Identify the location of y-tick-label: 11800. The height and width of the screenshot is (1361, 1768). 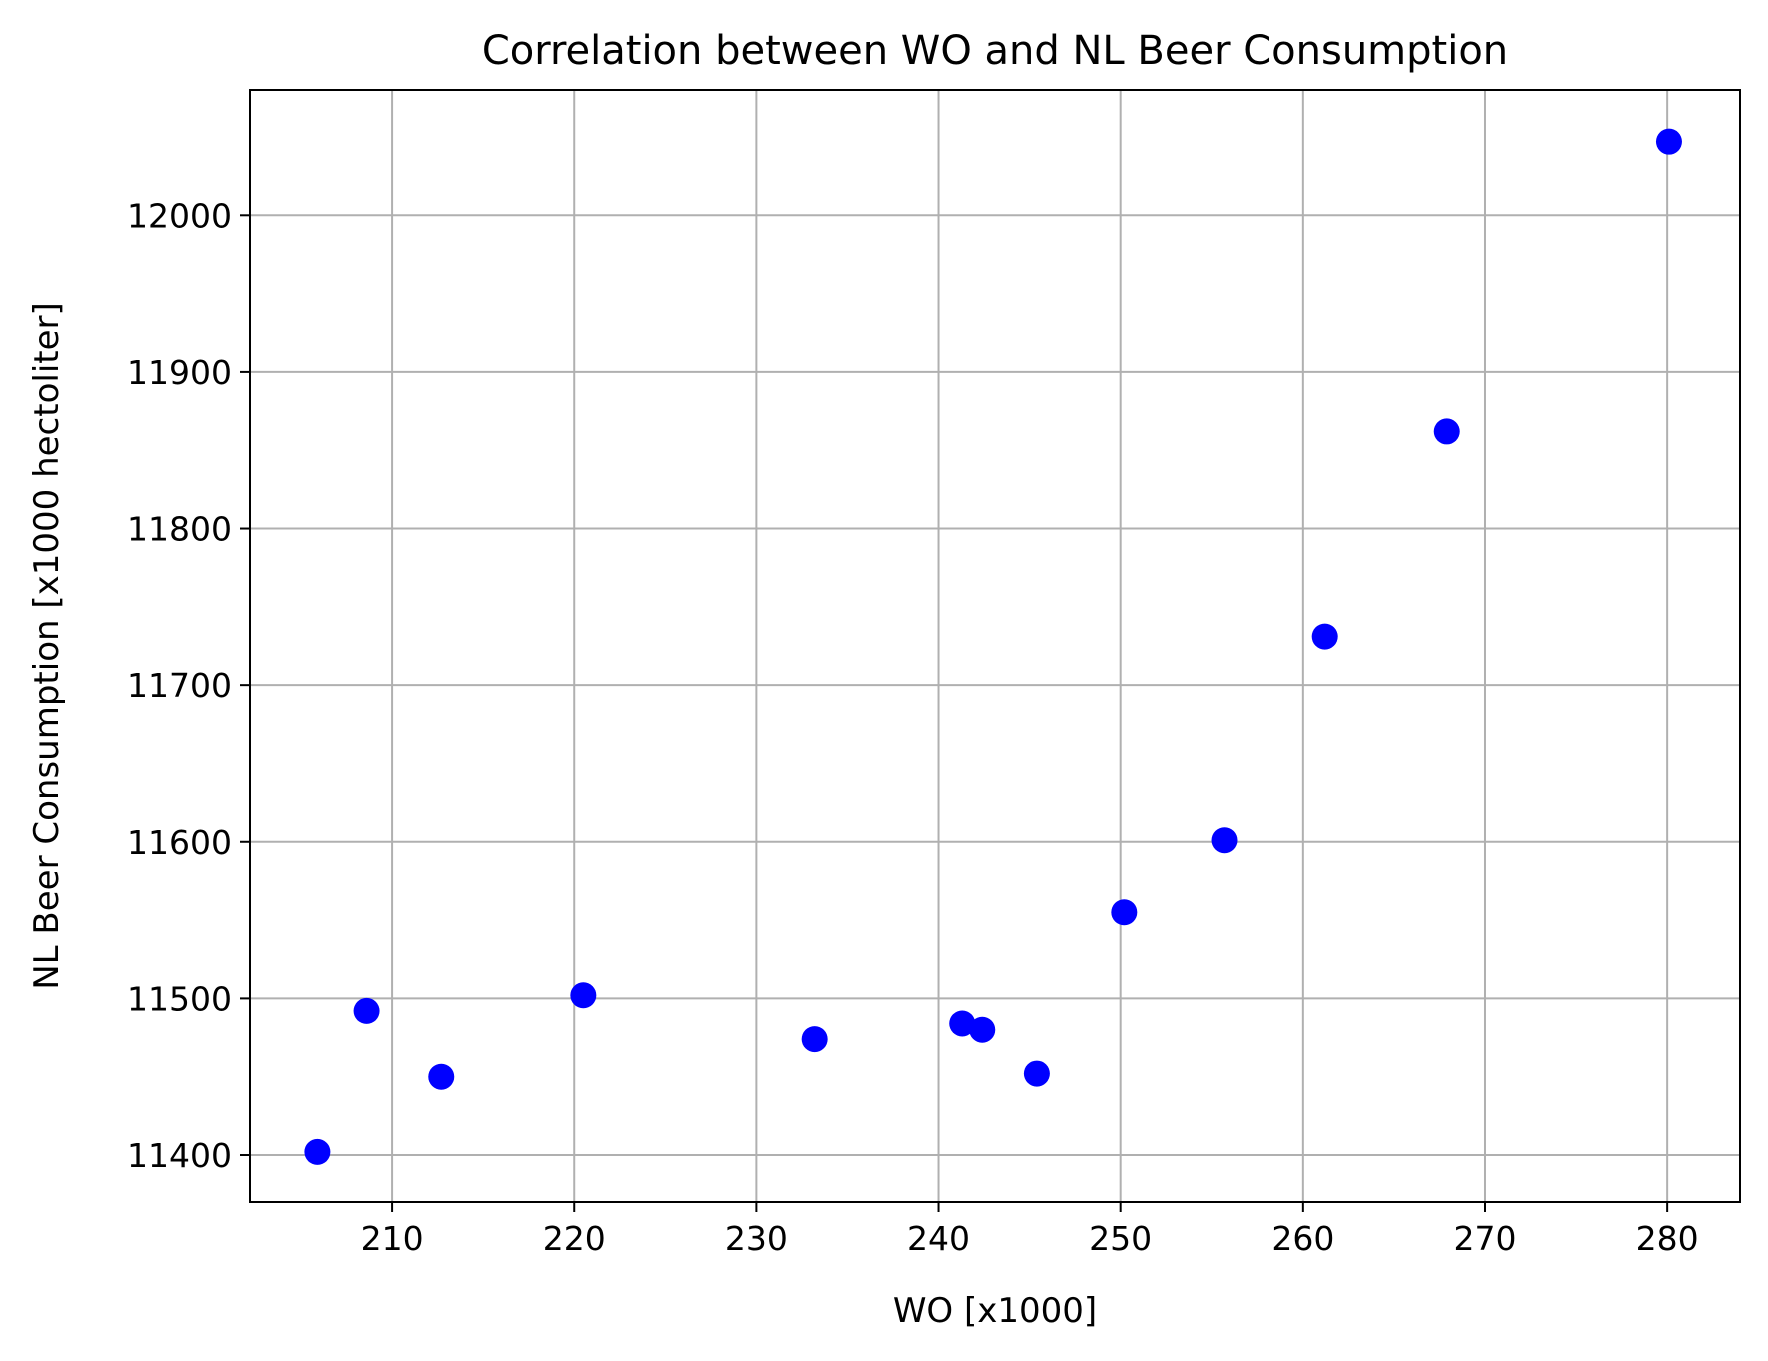
(179, 529).